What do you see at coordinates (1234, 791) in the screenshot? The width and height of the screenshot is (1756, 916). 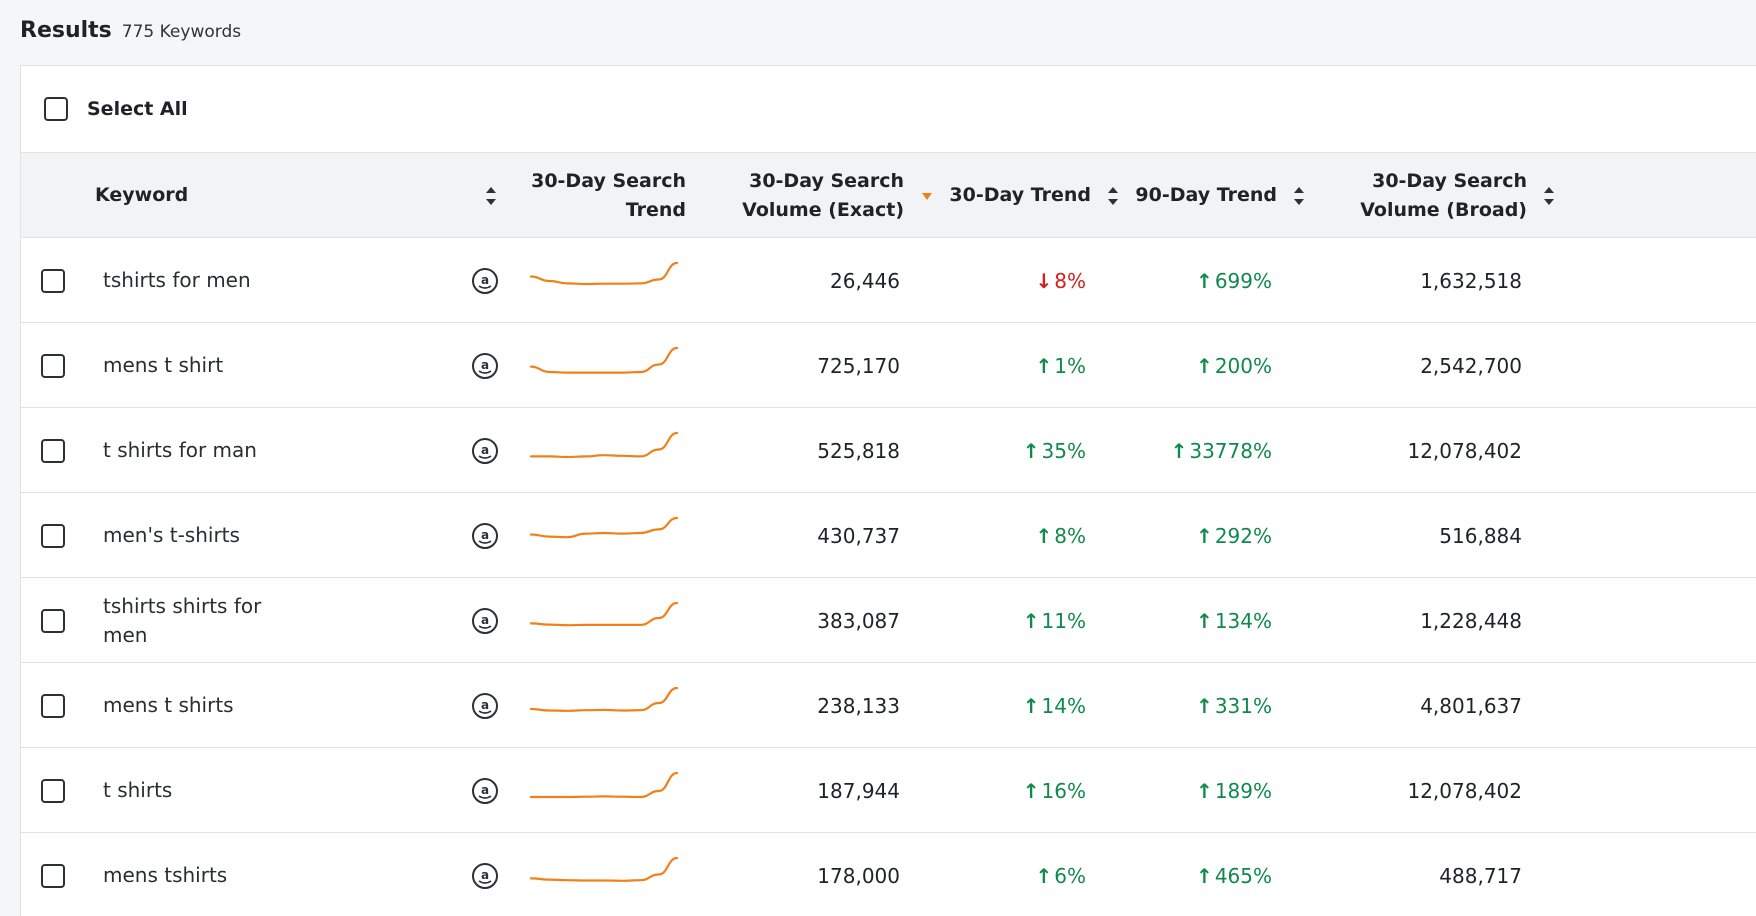 I see `trend-90-value: ↑ 189%` at bounding box center [1234, 791].